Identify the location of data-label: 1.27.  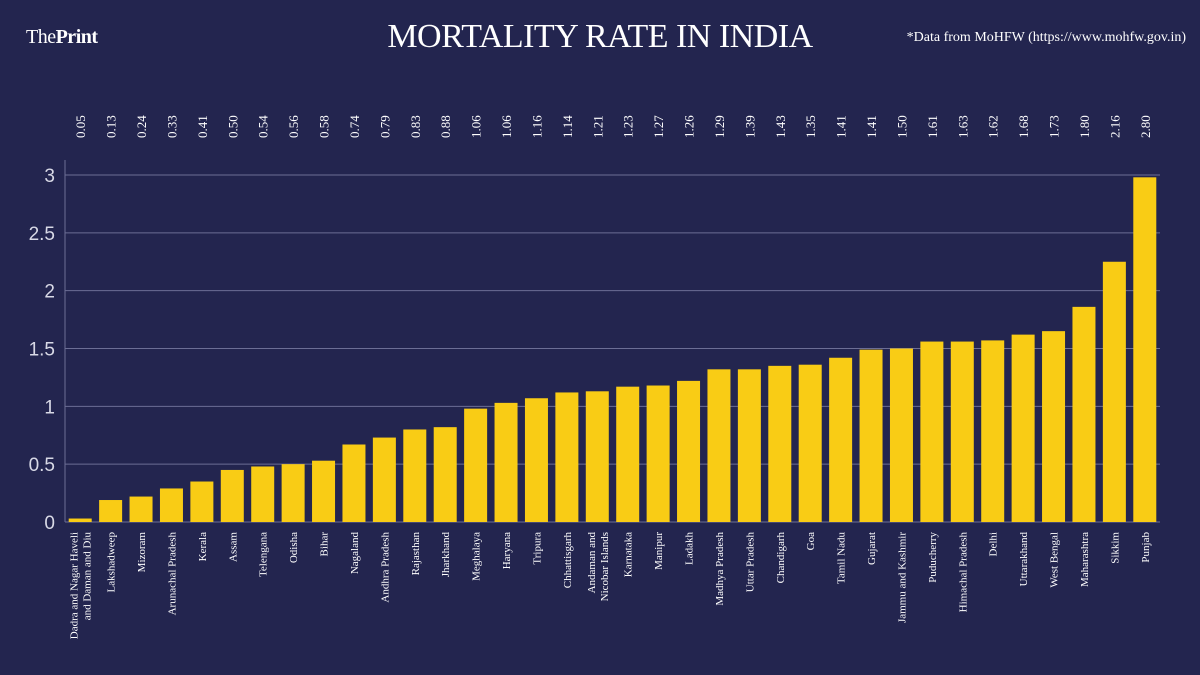
(658, 126).